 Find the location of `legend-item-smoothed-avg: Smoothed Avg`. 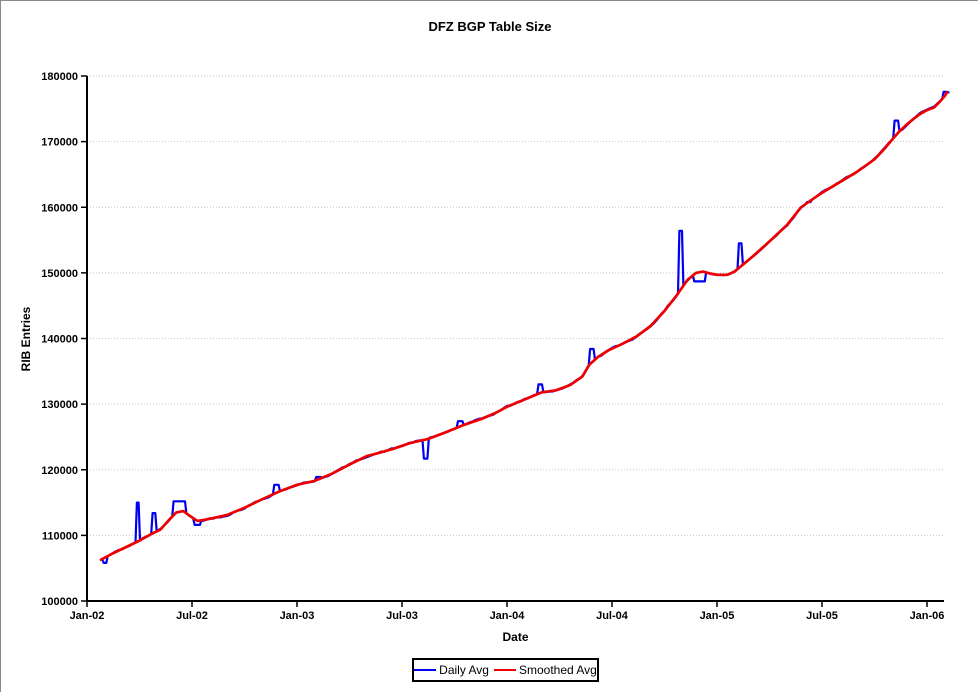

legend-item-smoothed-avg: Smoothed Avg is located at coordinates (545, 670).